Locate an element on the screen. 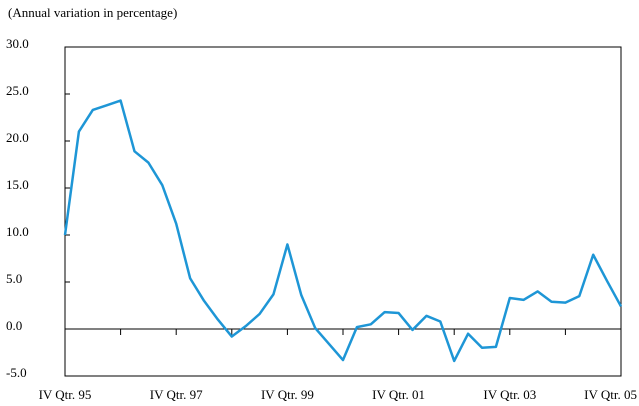  y-tick-label: 15.0 is located at coordinates (17, 184).